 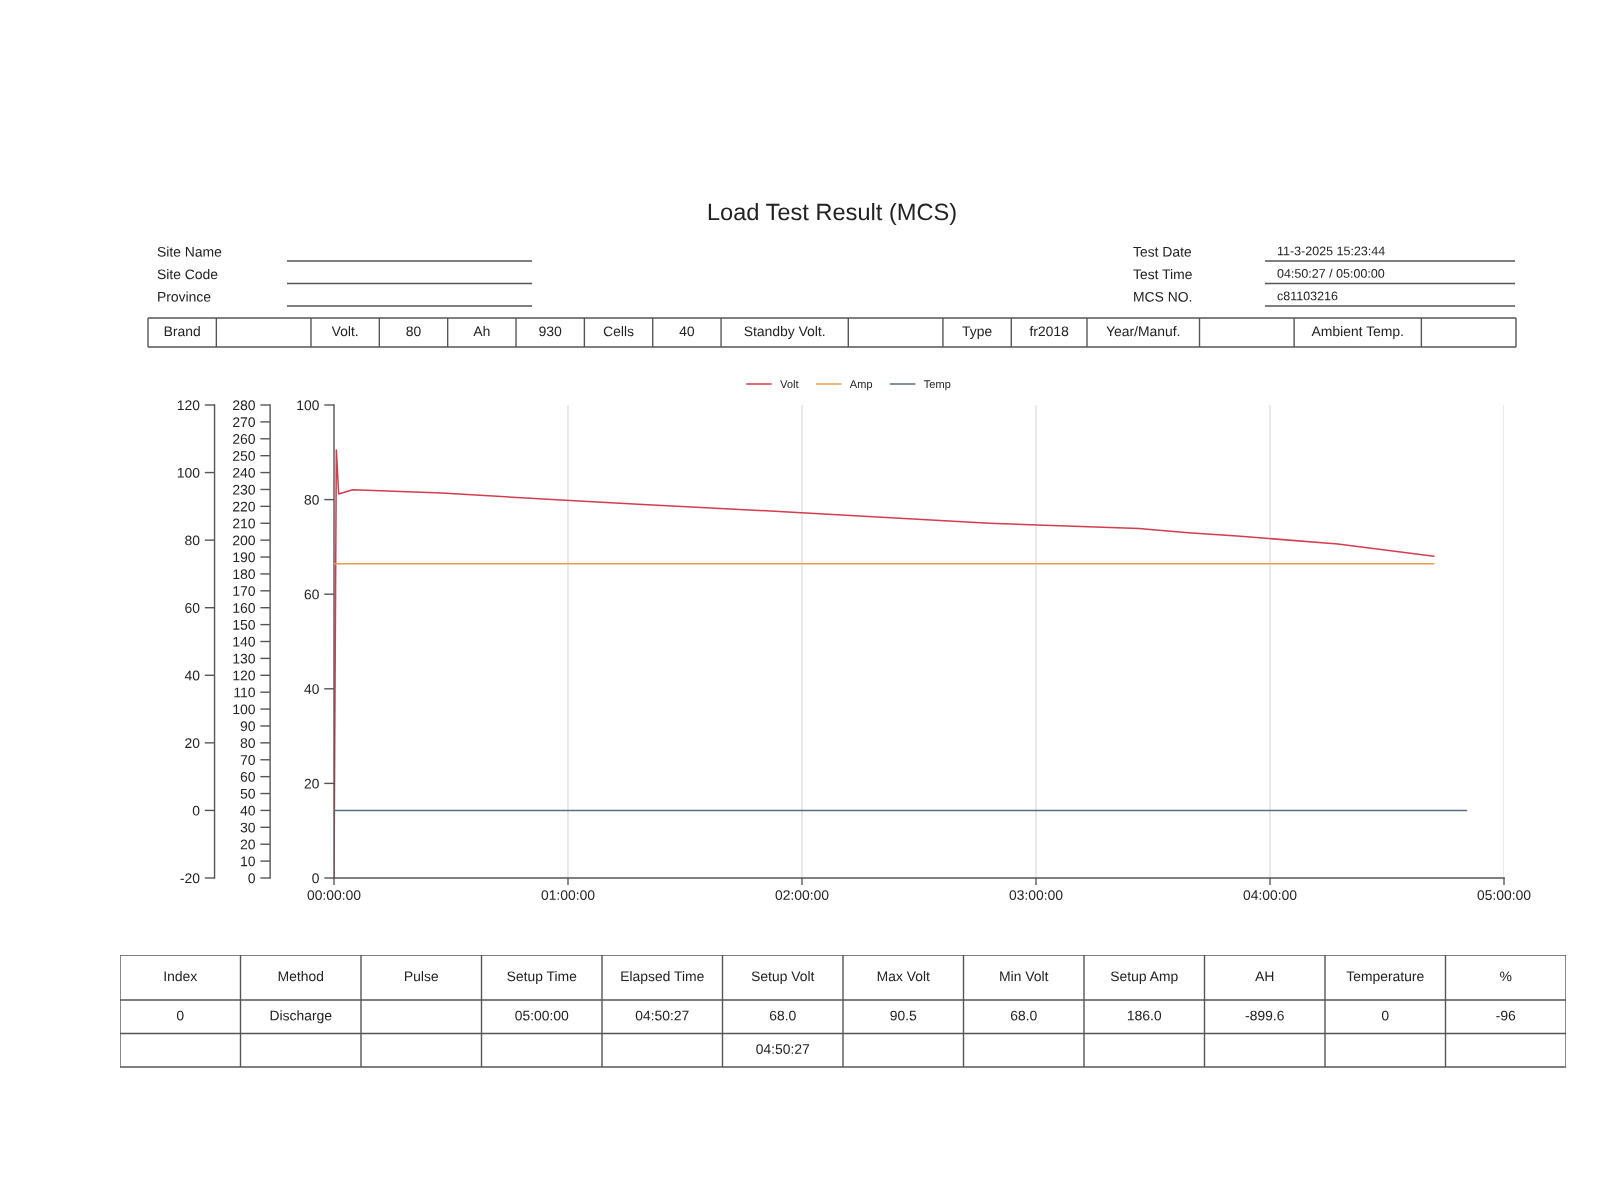 I want to click on category-label: Volt., so click(x=344, y=331).